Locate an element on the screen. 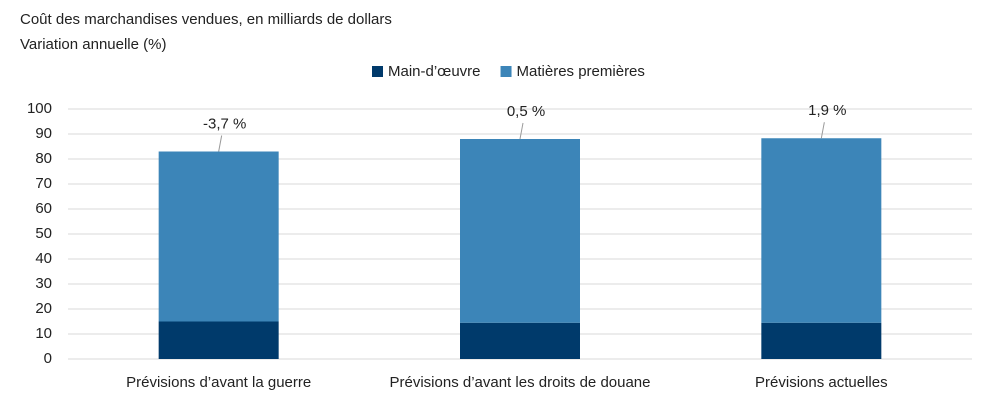  y-tick-label: 20 is located at coordinates (43, 308).